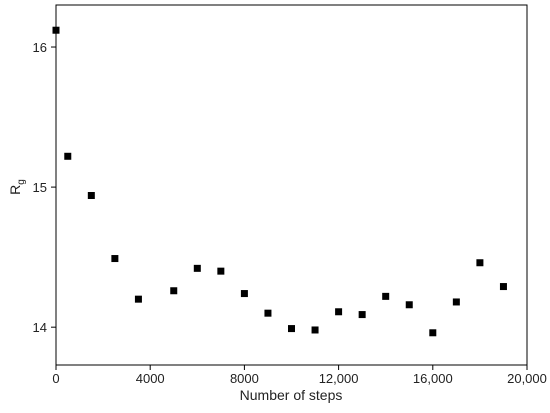 Image resolution: width=550 pixels, height=413 pixels. What do you see at coordinates (40, 47) in the screenshot?
I see `y-tick-label: 16` at bounding box center [40, 47].